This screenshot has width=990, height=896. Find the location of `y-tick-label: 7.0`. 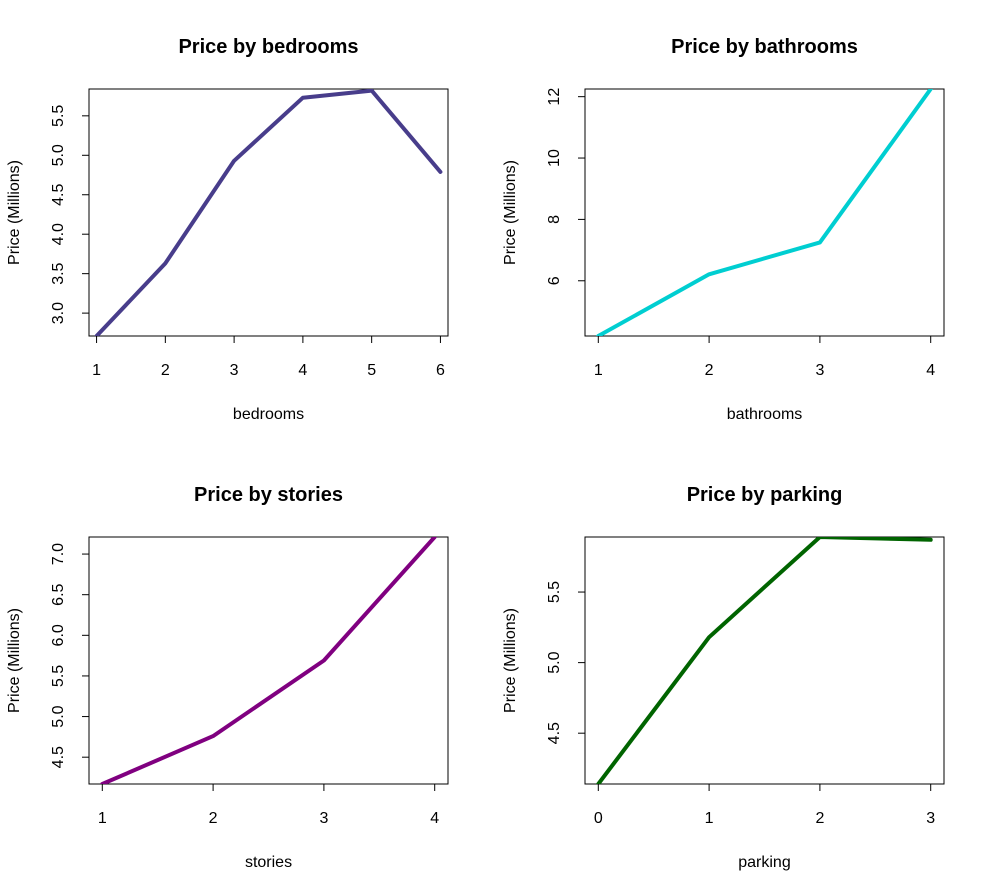

y-tick-label: 7.0 is located at coordinates (58, 554).